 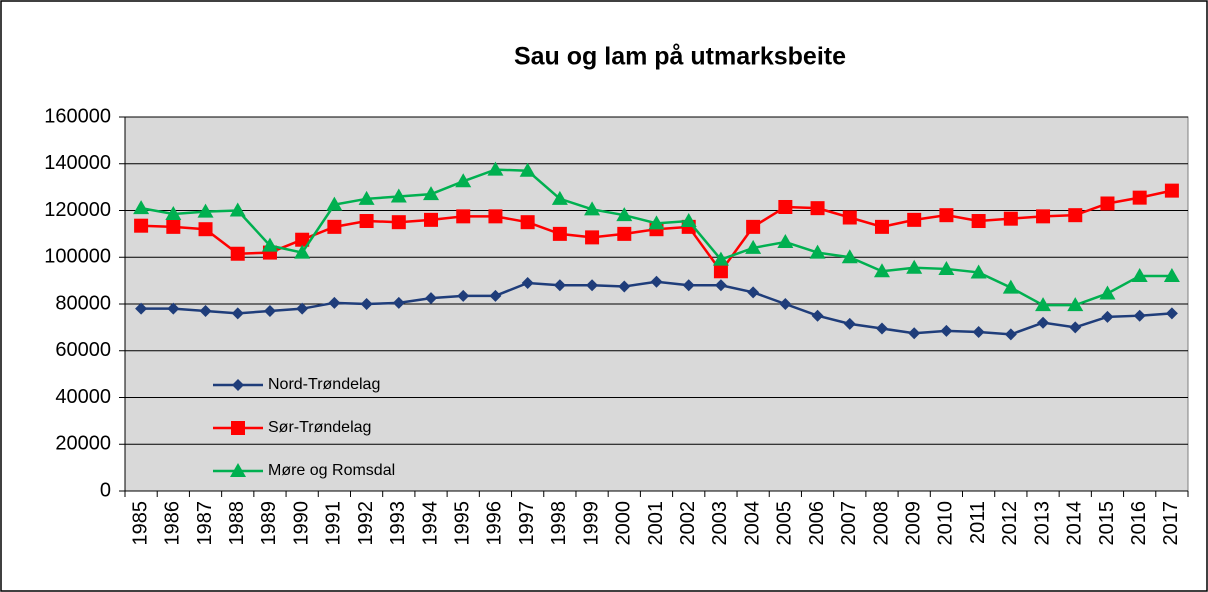 I want to click on x-tick-label: 1991, so click(x=334, y=523).